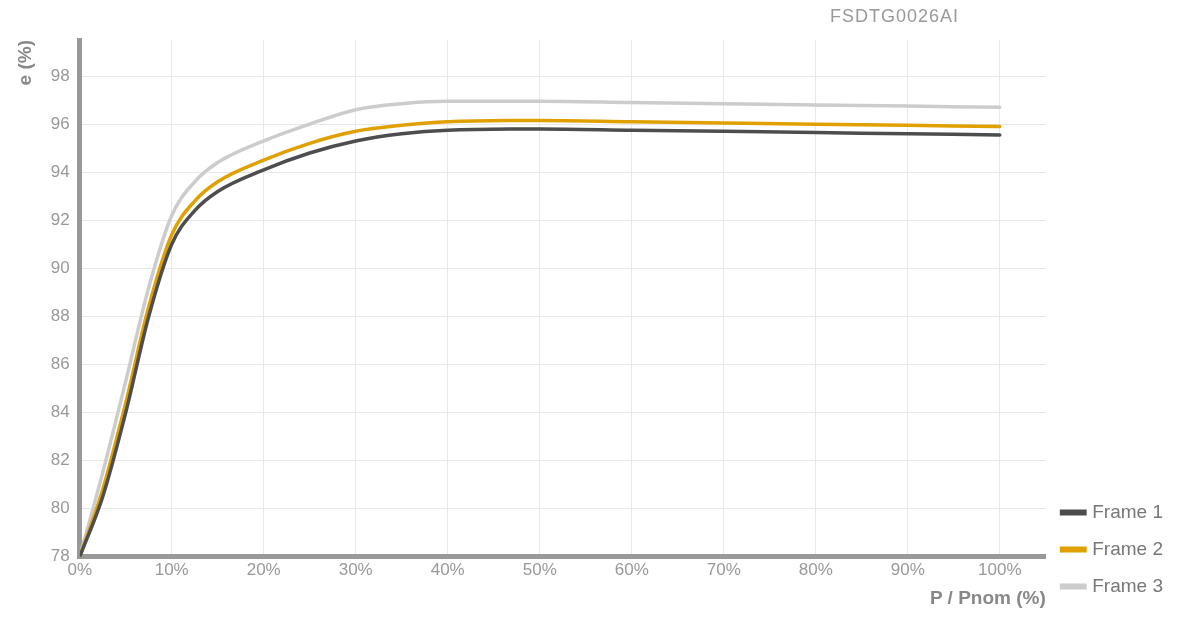  Describe the element at coordinates (447, 569) in the screenshot. I see `x-tick-label: 40%` at that location.